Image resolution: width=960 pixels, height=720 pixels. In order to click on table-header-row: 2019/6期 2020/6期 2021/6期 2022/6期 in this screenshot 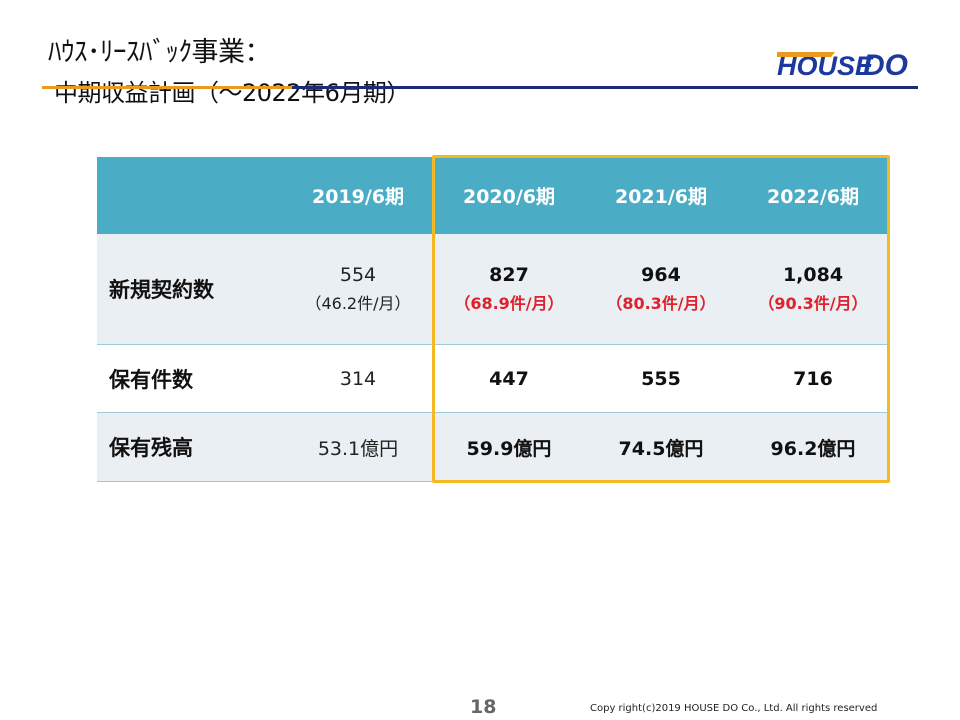, I will do `click(493, 195)`.